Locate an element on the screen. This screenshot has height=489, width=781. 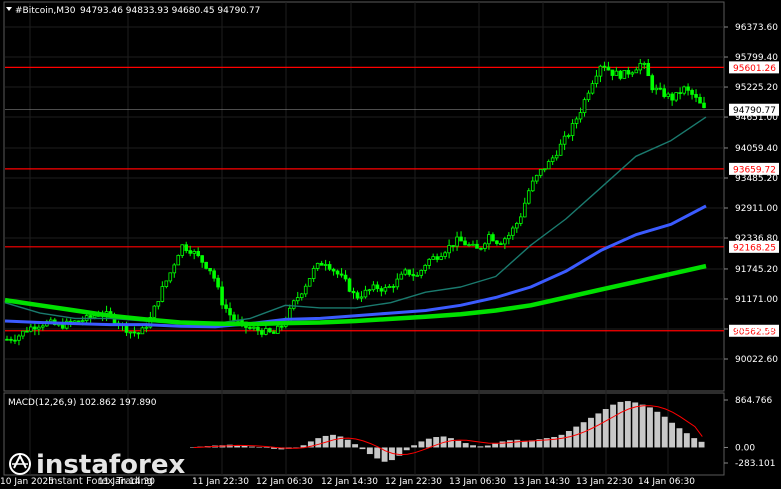
x-tick-label: 11 Jan 22:30 is located at coordinates (220, 482).